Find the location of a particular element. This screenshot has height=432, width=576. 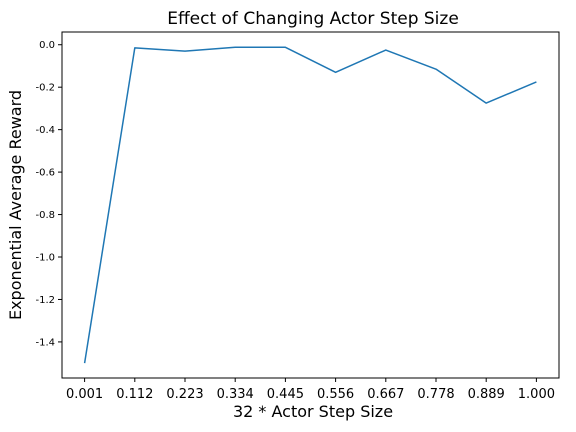

y-tick-label: -1.2 is located at coordinates (45, 300).